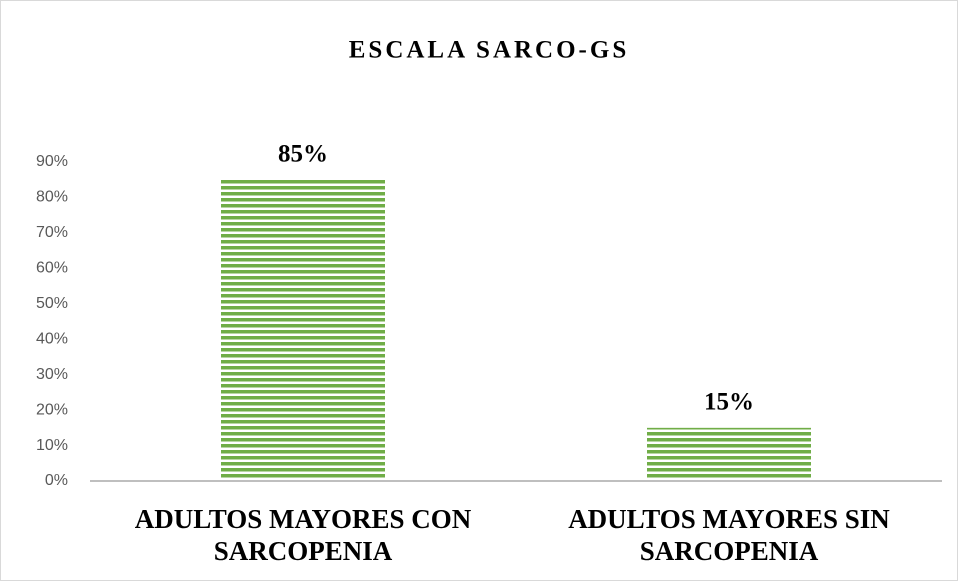 Image resolution: width=958 pixels, height=581 pixels. I want to click on y-tick-label: 50%, so click(52, 303).